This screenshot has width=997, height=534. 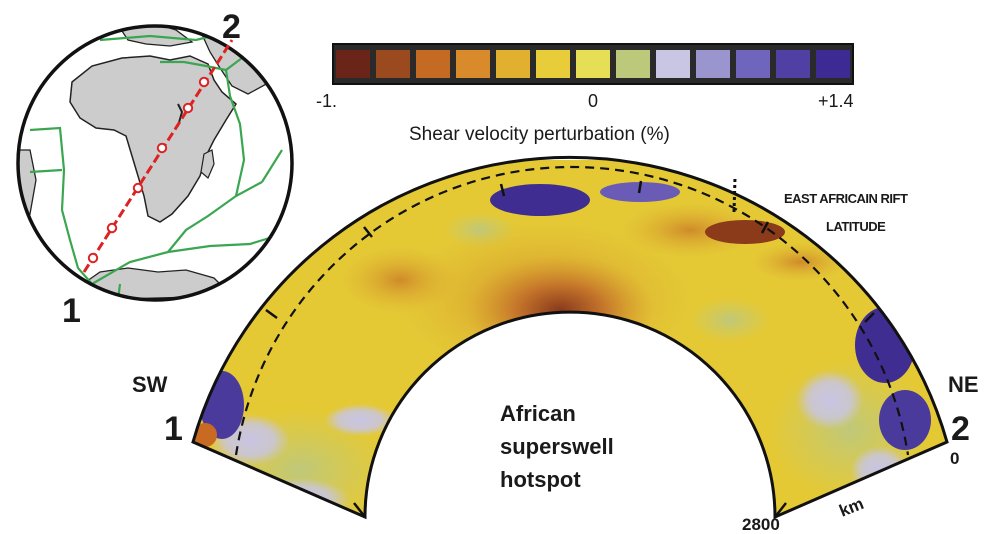 I want to click on globe-end-marker: 2, so click(x=231, y=27).